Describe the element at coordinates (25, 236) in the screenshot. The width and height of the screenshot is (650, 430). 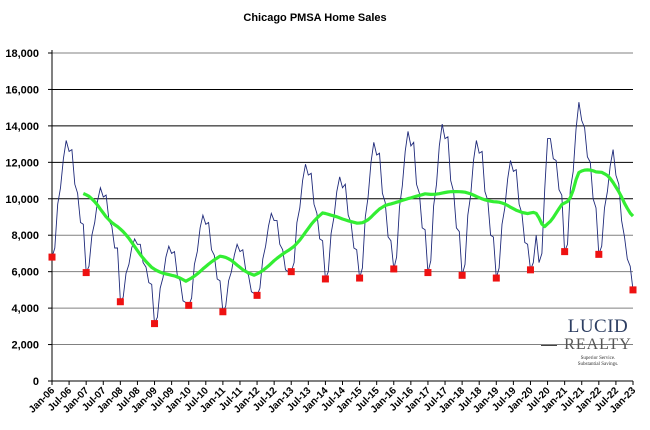
I see `y-tick-label: 8,000` at that location.